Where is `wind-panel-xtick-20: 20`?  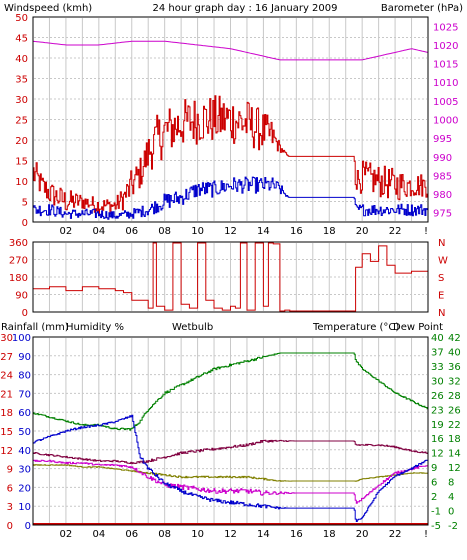
wind-panel-xtick-20: 20 is located at coordinates (362, 231).